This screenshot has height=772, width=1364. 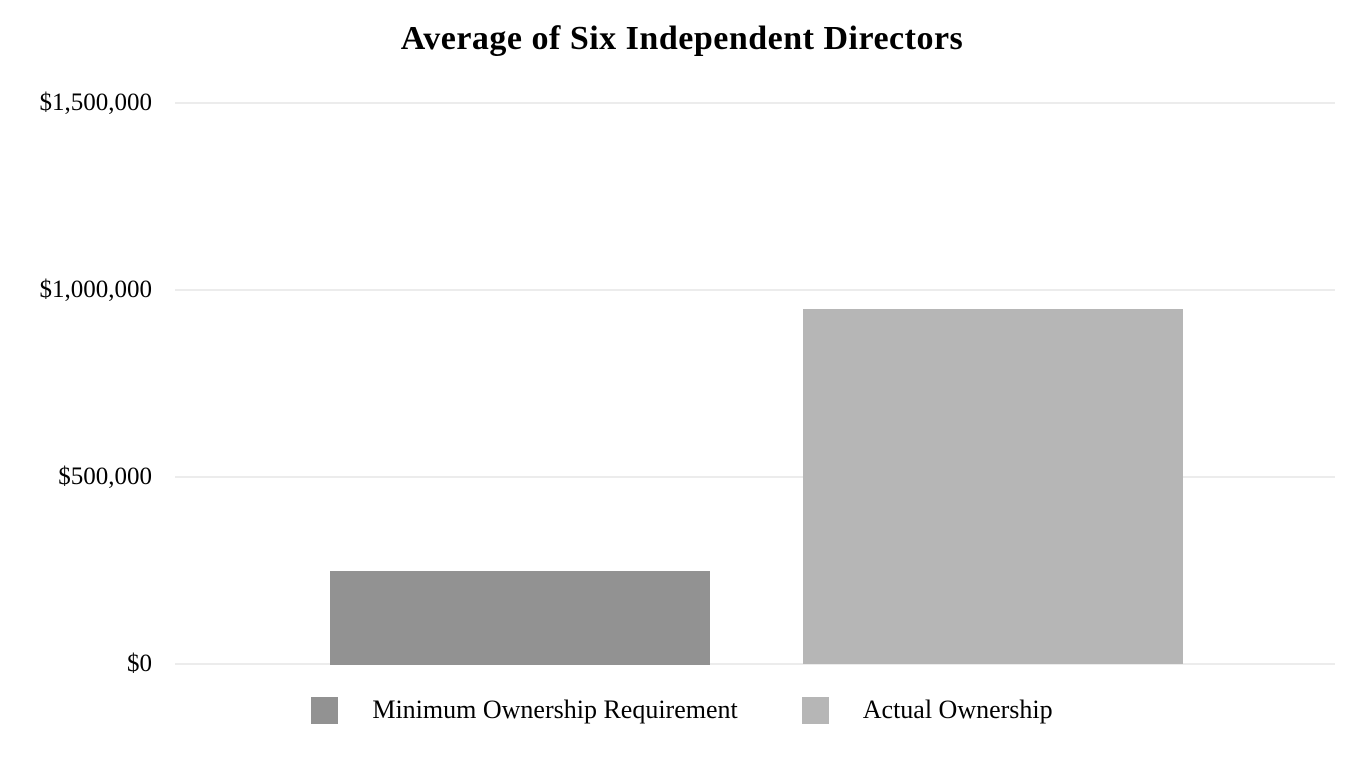 What do you see at coordinates (105, 476) in the screenshot?
I see `y-axis-tick-label: $500,000` at bounding box center [105, 476].